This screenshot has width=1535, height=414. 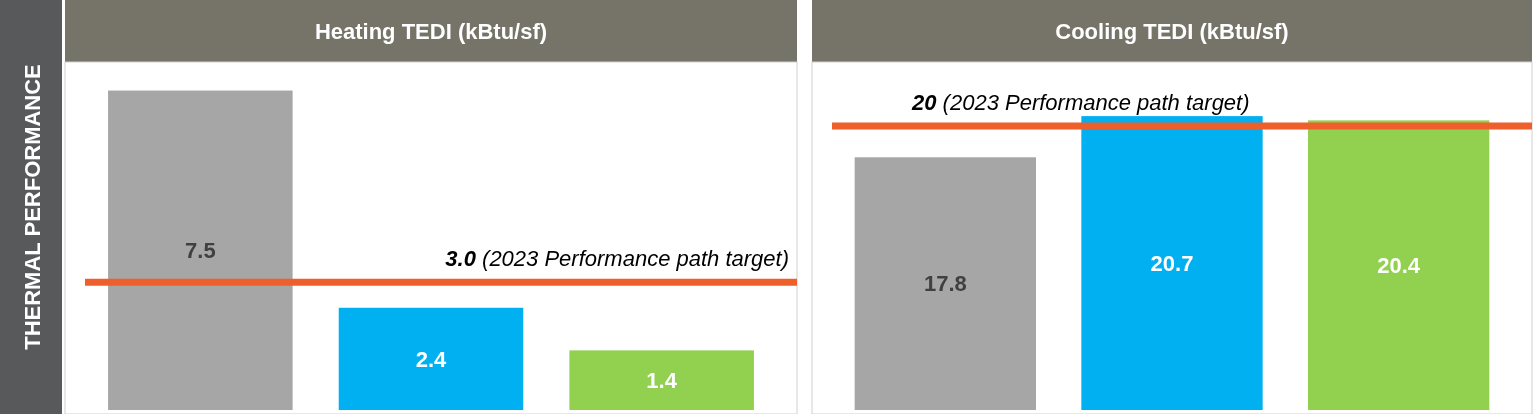 What do you see at coordinates (431, 31) in the screenshot?
I see `chart-title: Heating TEDI (kBtu/sf)` at bounding box center [431, 31].